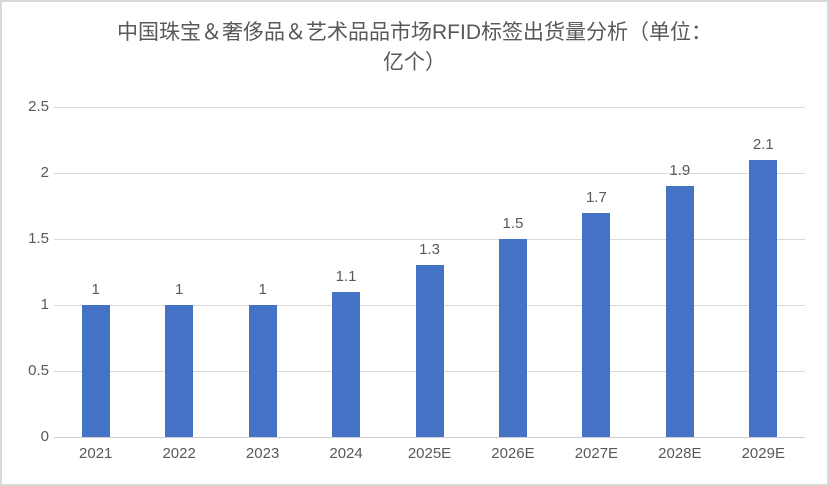 This screenshot has height=486, width=829. What do you see at coordinates (44, 304) in the screenshot?
I see `y-tick-label: 1` at bounding box center [44, 304].